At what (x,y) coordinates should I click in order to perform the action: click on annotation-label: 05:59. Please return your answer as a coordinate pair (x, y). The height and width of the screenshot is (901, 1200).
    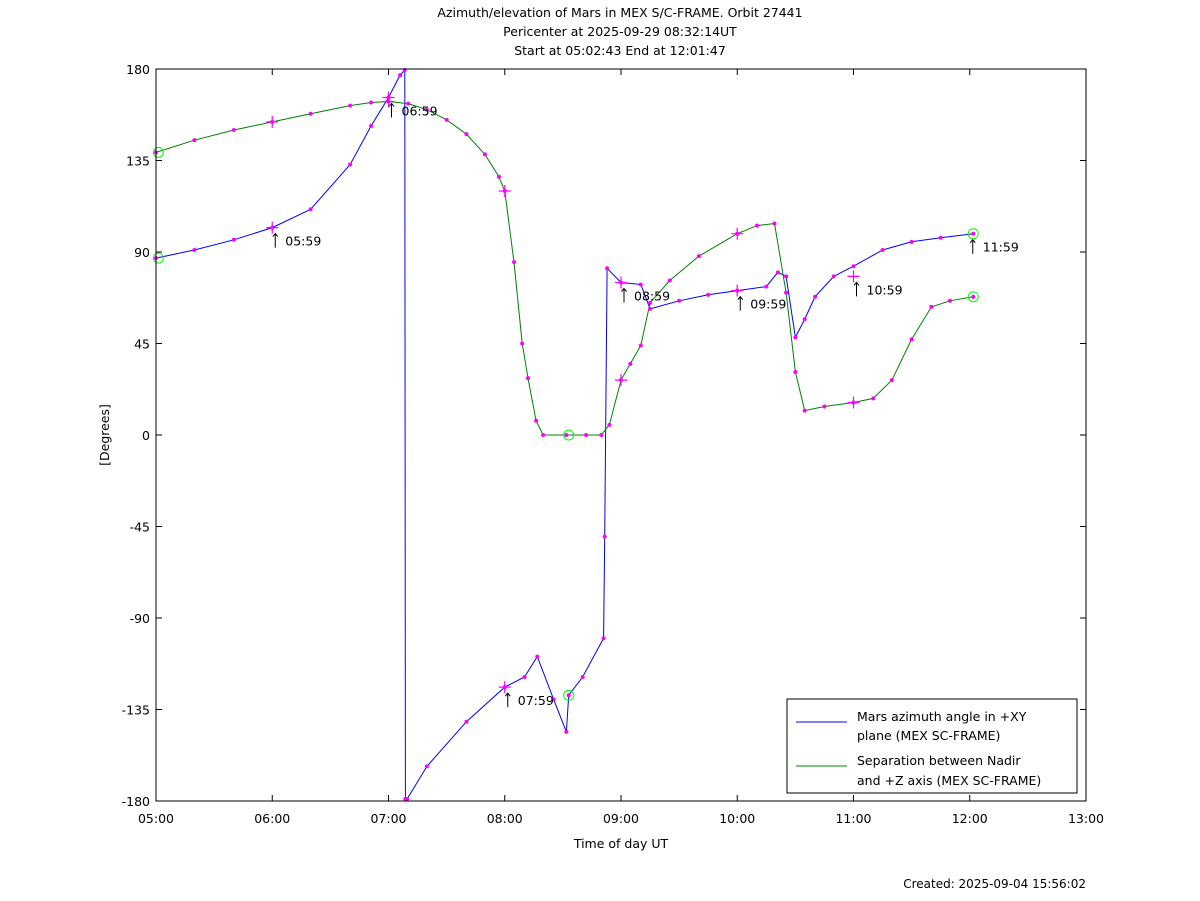
    Looking at the image, I should click on (303, 241).